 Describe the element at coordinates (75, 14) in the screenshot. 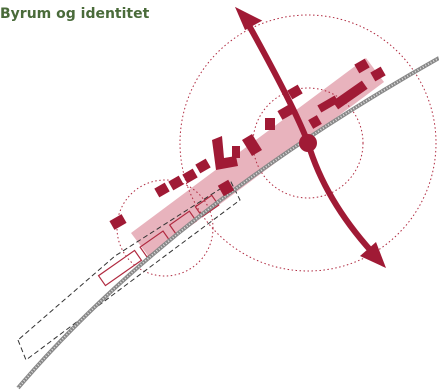

I see `title: Byrum og identitet` at that location.